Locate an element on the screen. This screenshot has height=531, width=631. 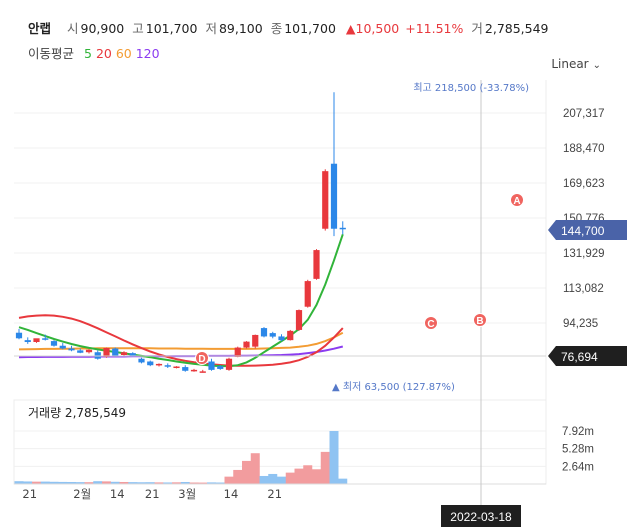
date-axis: 21 2월 14 21 3월 14 21 is located at coordinates (280, 492).